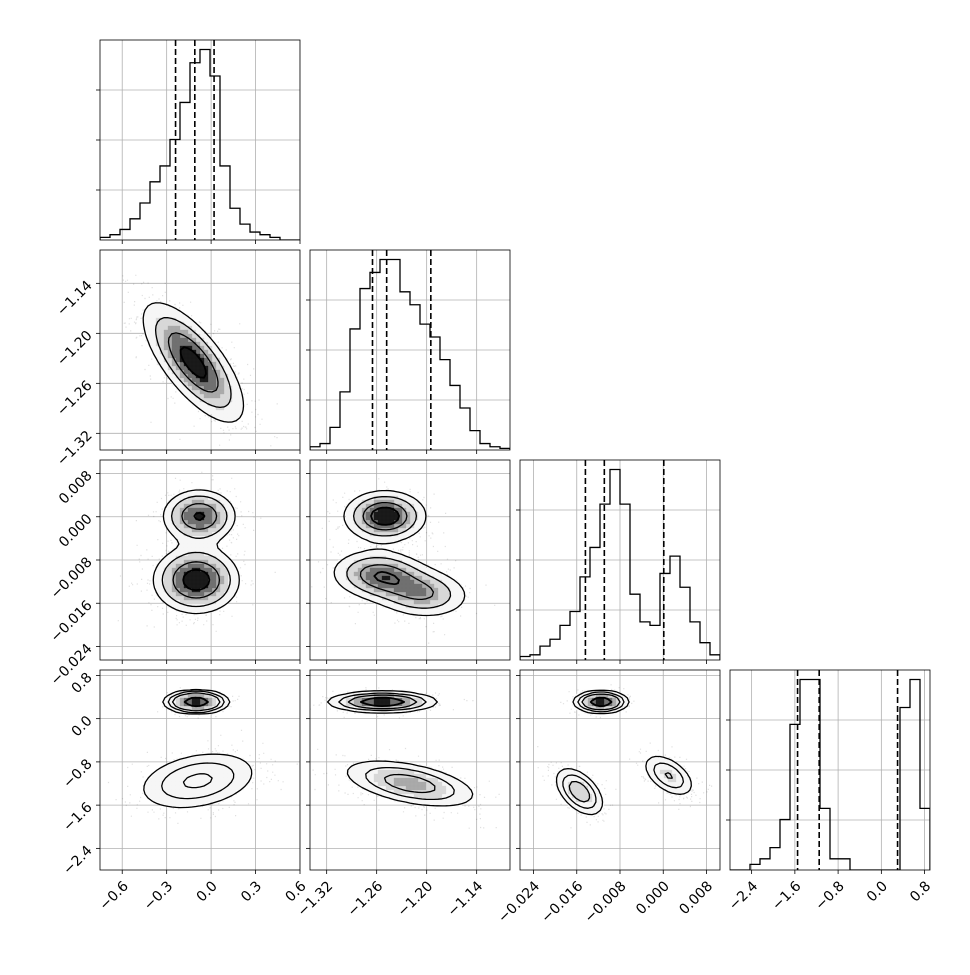 The width and height of the screenshot is (970, 975). What do you see at coordinates (606, 902) in the screenshot?
I see `xtick-label-2-2: −0.008` at bounding box center [606, 902].